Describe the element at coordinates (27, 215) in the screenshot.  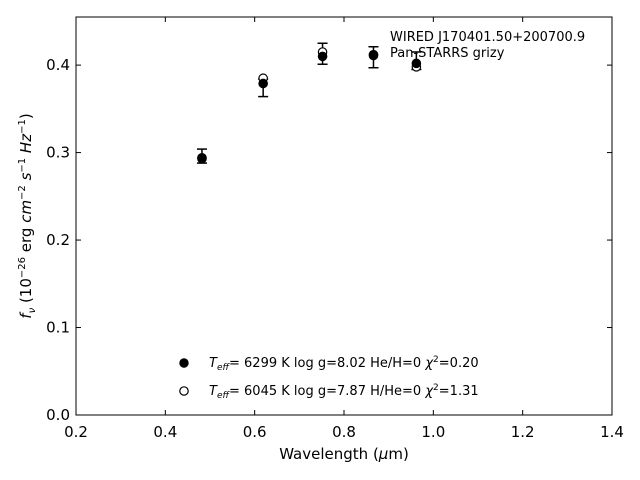
I see `y-axis-title: fν (10−26 erg cm−2 s−1 Hz−1)` at that location.